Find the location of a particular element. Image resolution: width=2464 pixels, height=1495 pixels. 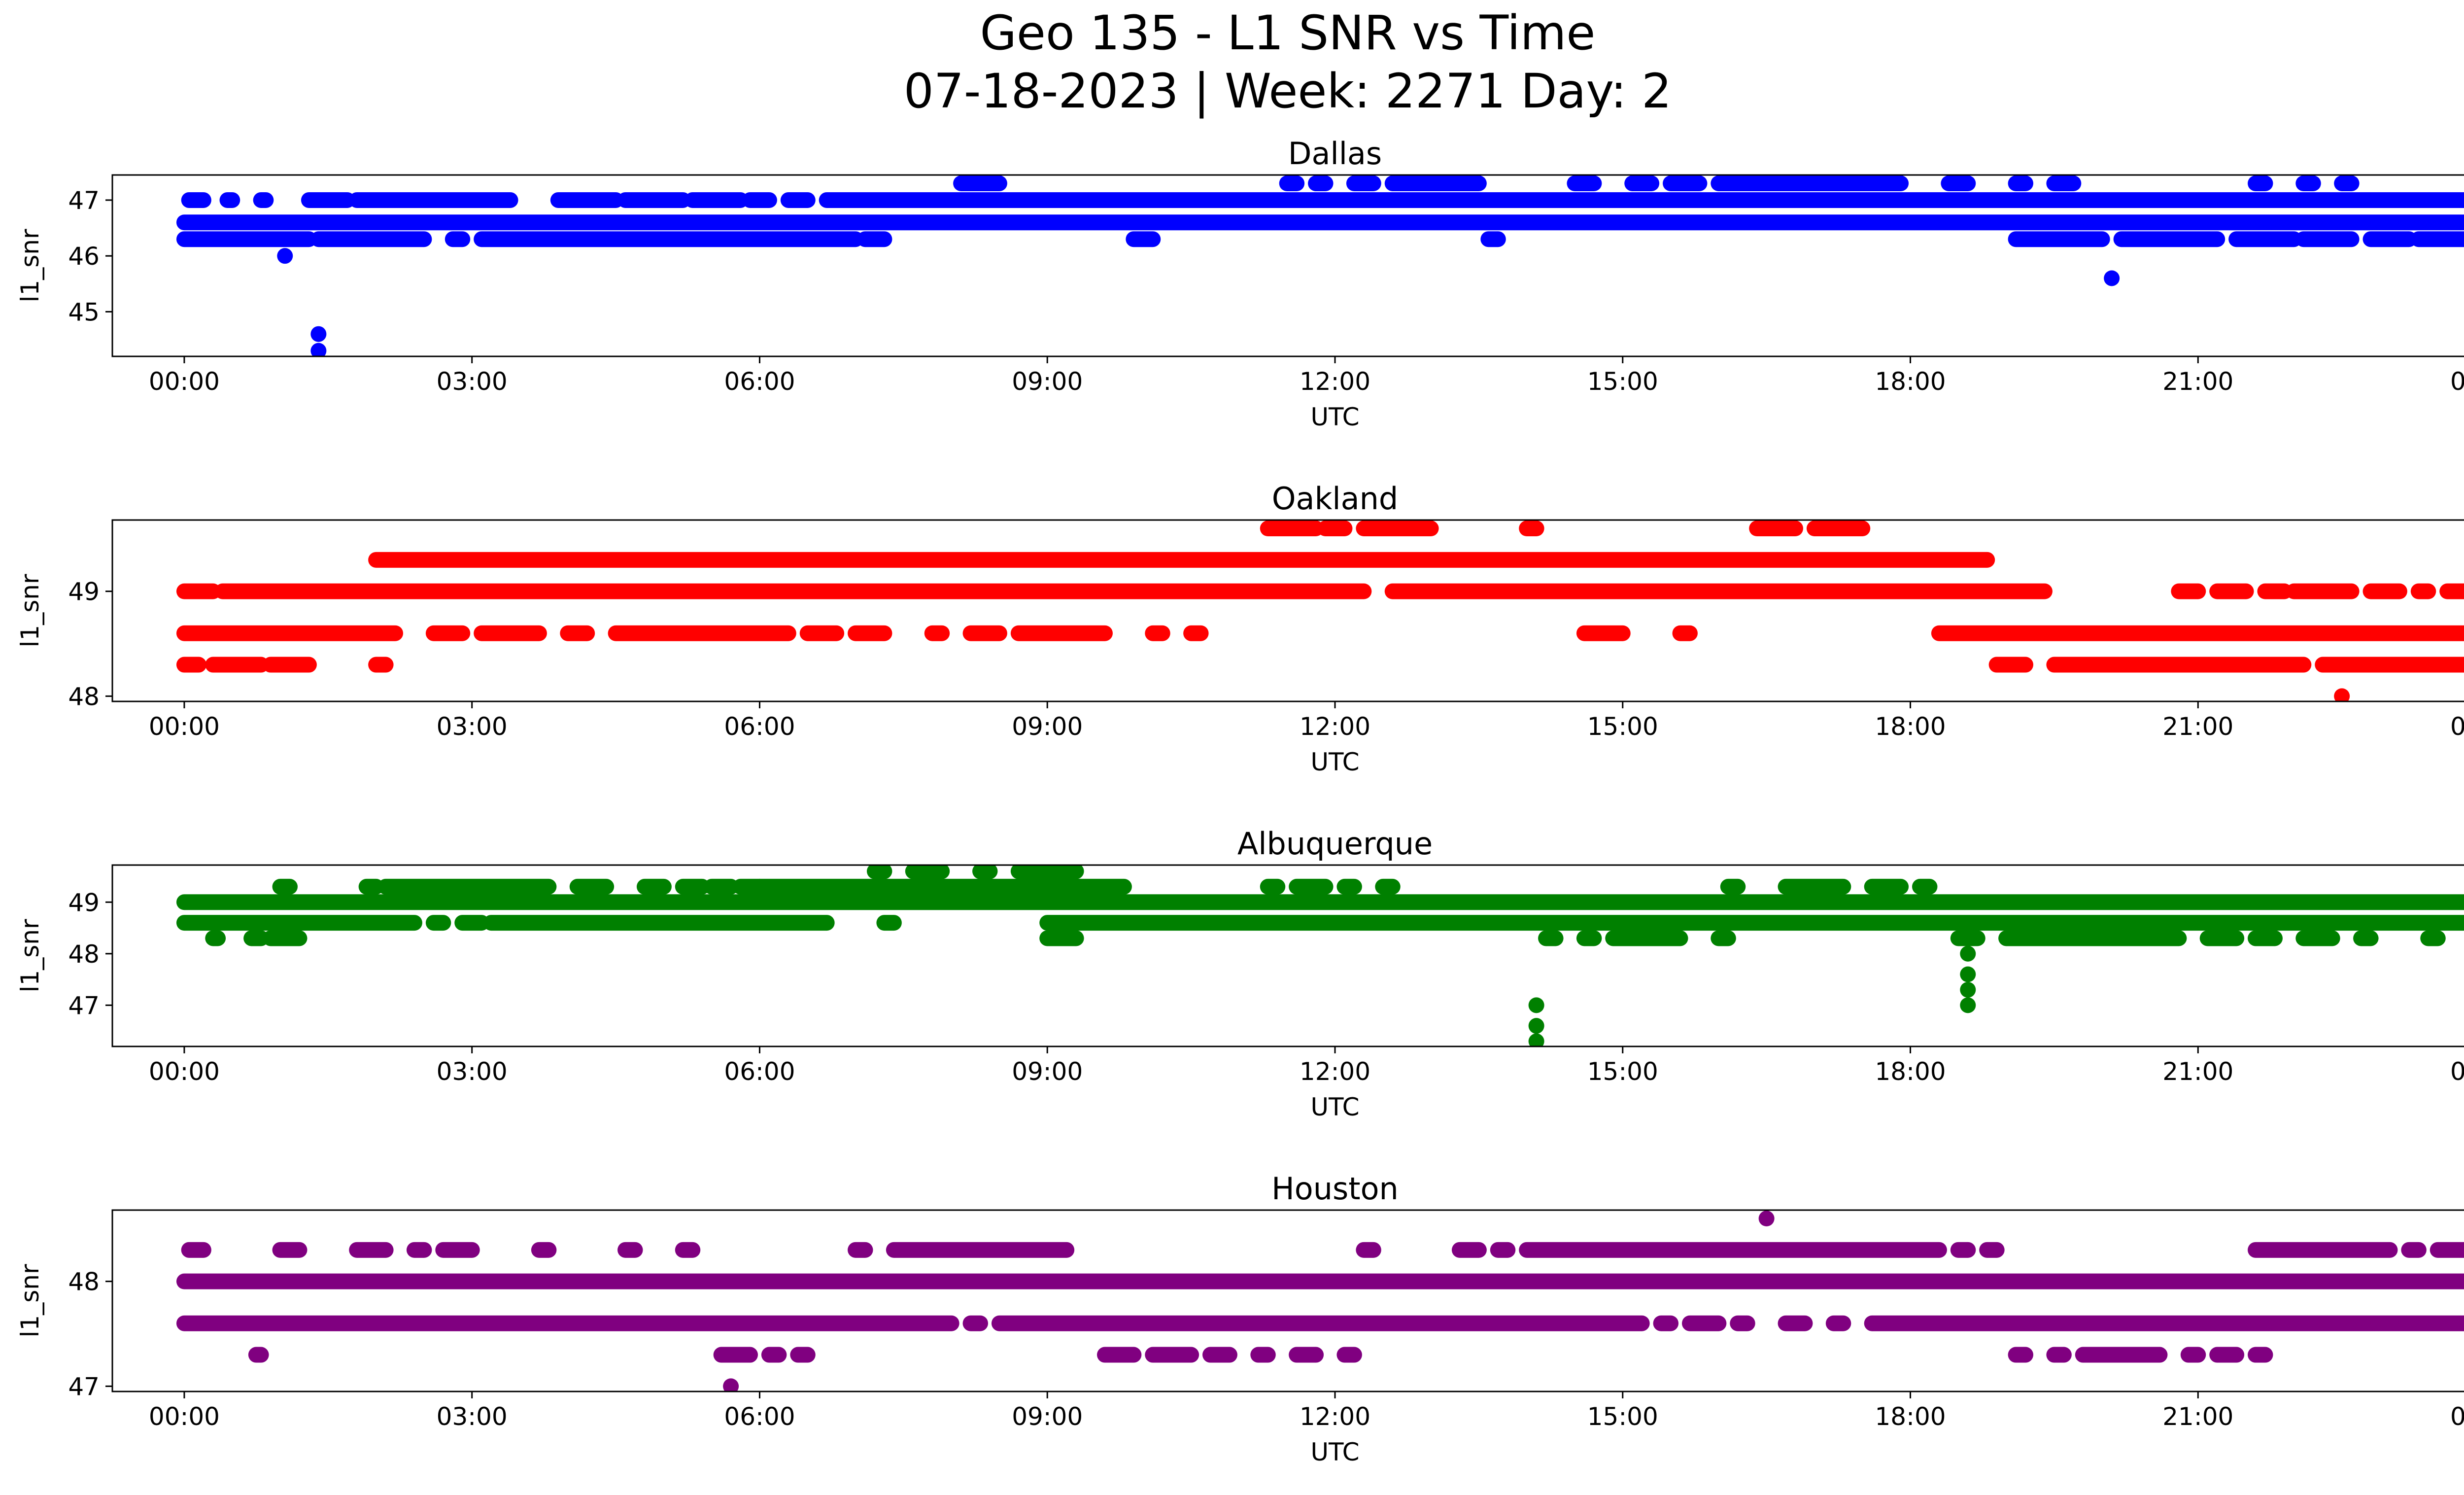

y-tick-label: 46 is located at coordinates (84, 256).